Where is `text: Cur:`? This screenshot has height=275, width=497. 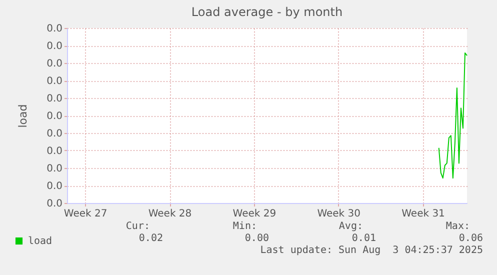
text: Cur: is located at coordinates (138, 227).